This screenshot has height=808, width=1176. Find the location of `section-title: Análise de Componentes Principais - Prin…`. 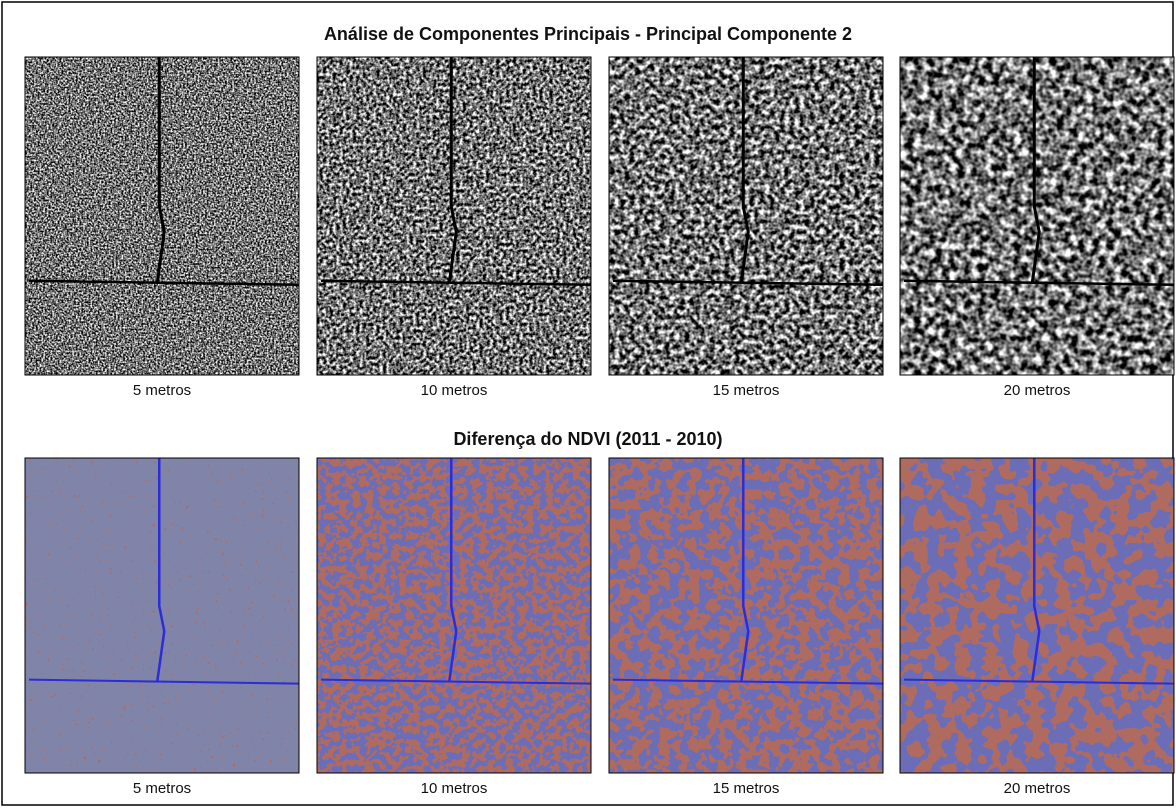

section-title: Análise de Componentes Principais - Prin… is located at coordinates (588, 34).